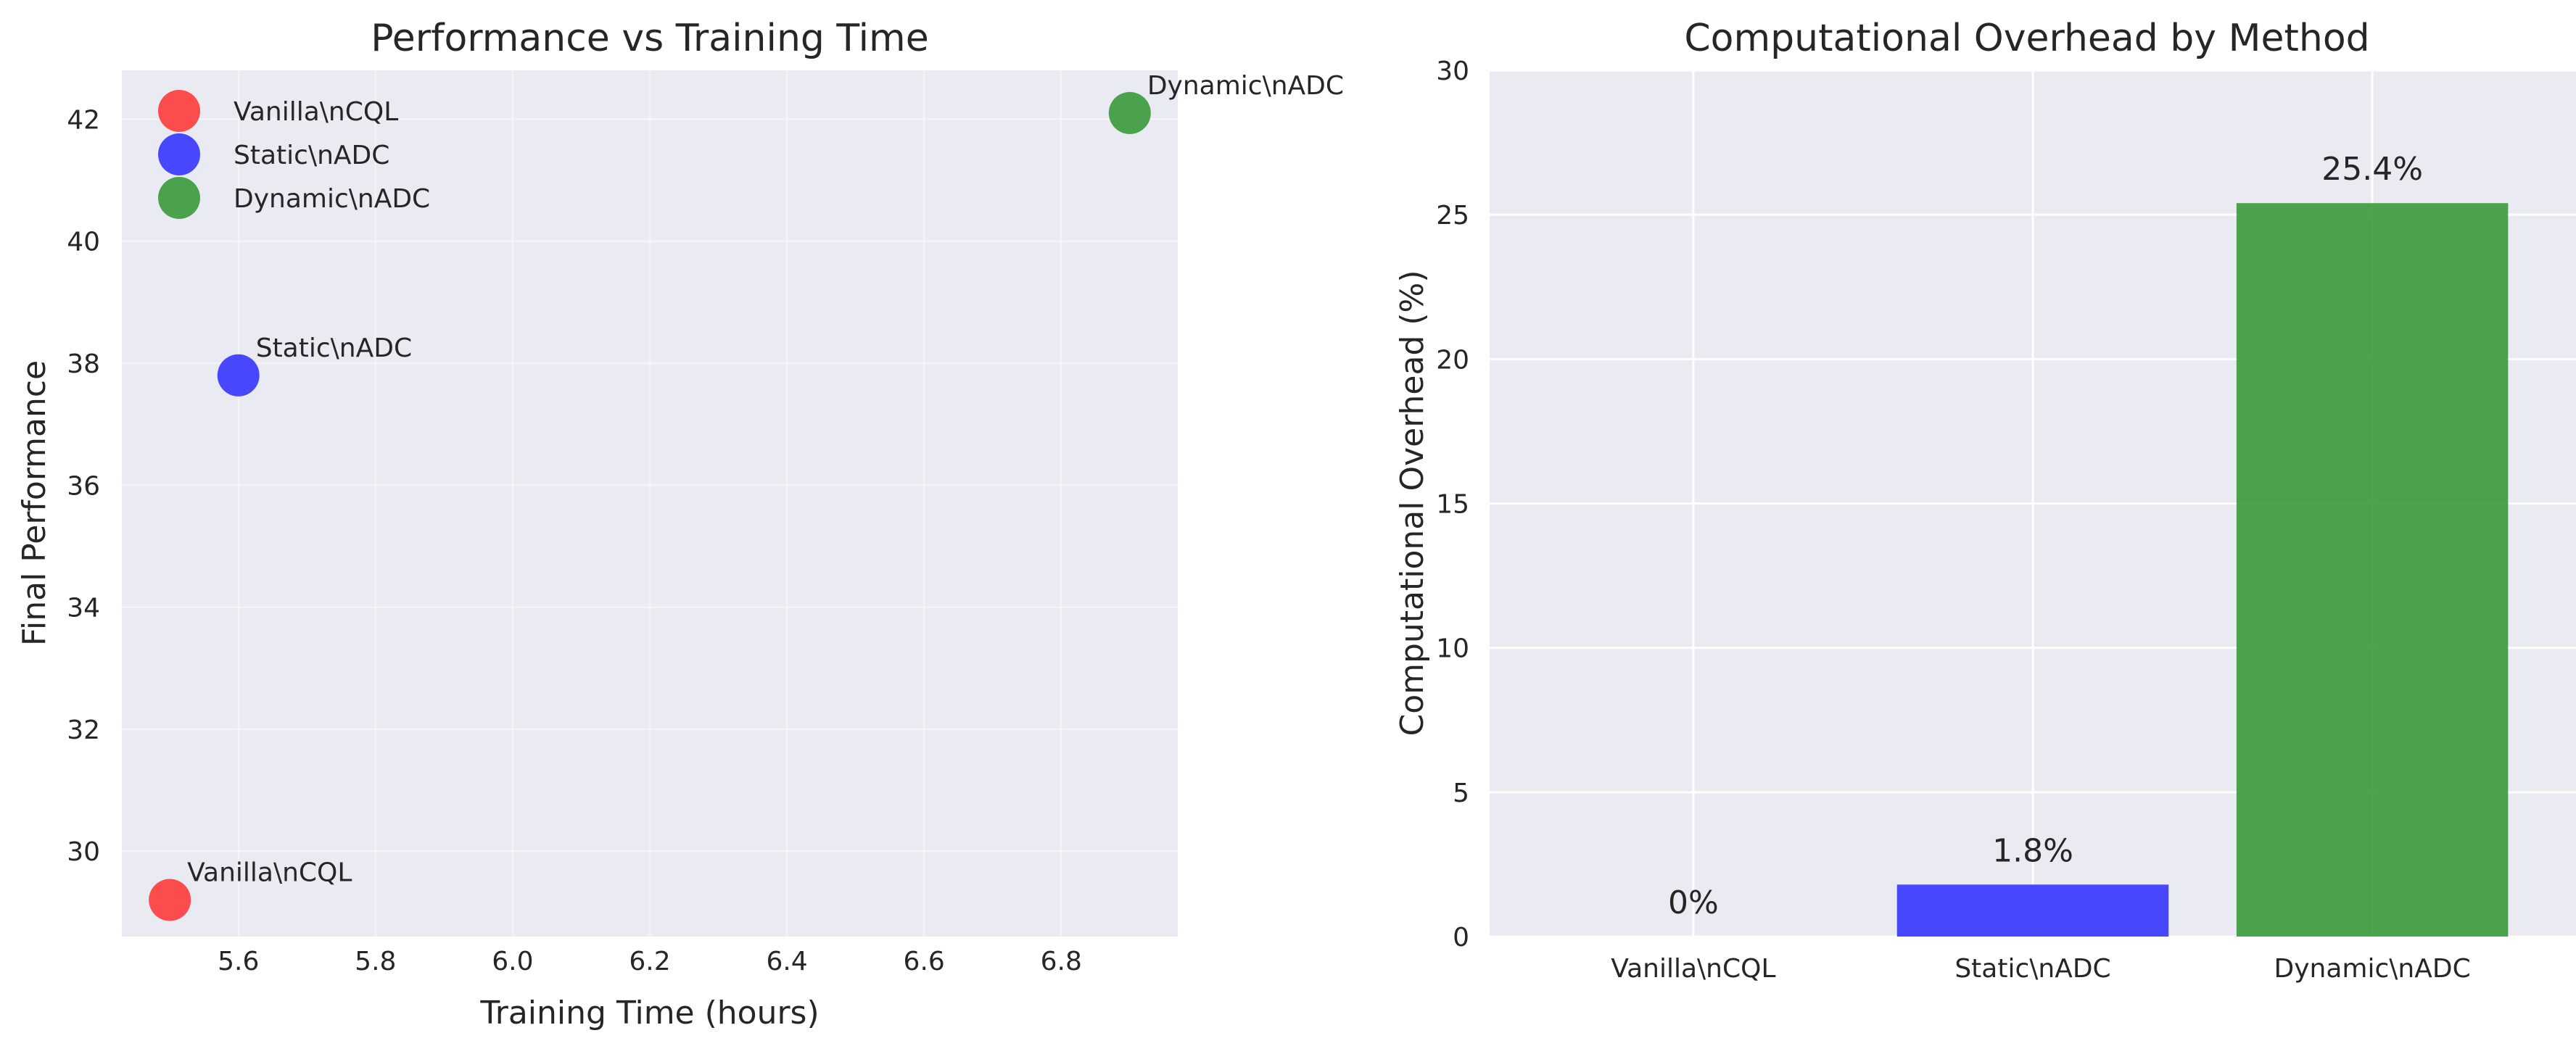  I want to click on scatter-x-tick-label: 6.8, so click(1061, 961).